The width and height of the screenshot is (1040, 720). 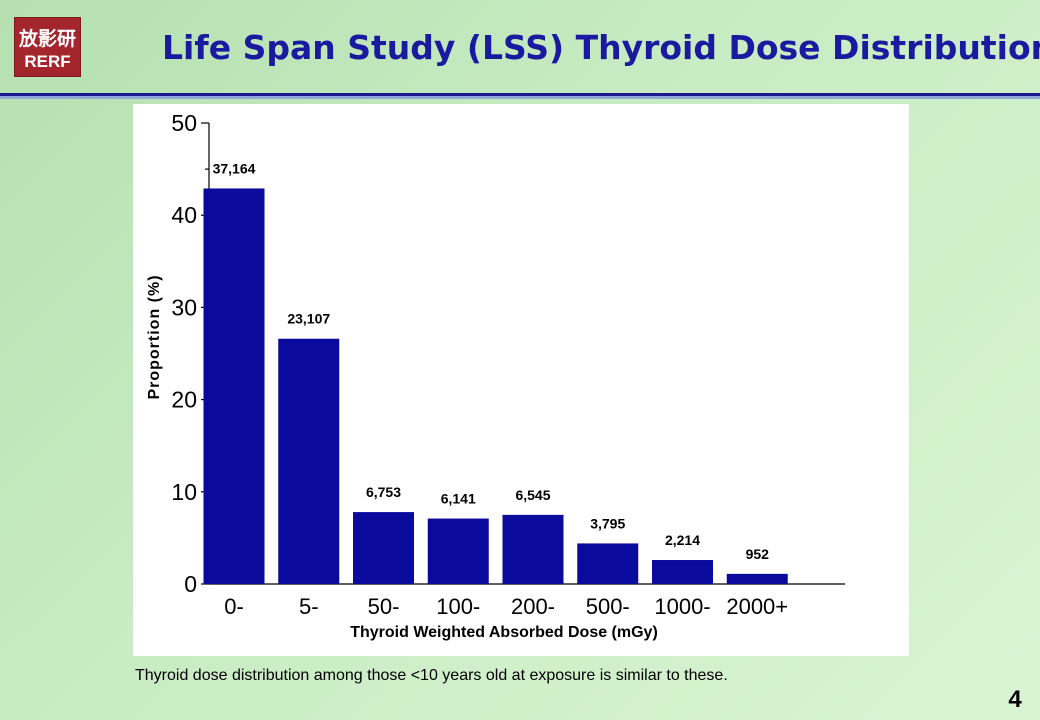 I want to click on y-tick-label: 10, so click(x=184, y=492).